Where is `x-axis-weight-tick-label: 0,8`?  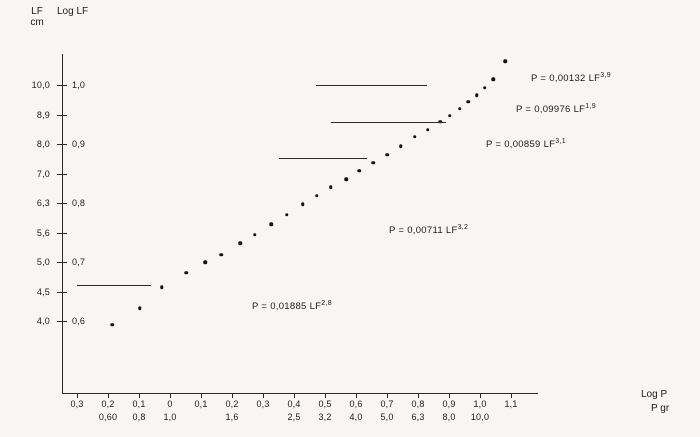
x-axis-weight-tick-label: 0,8 is located at coordinates (139, 417).